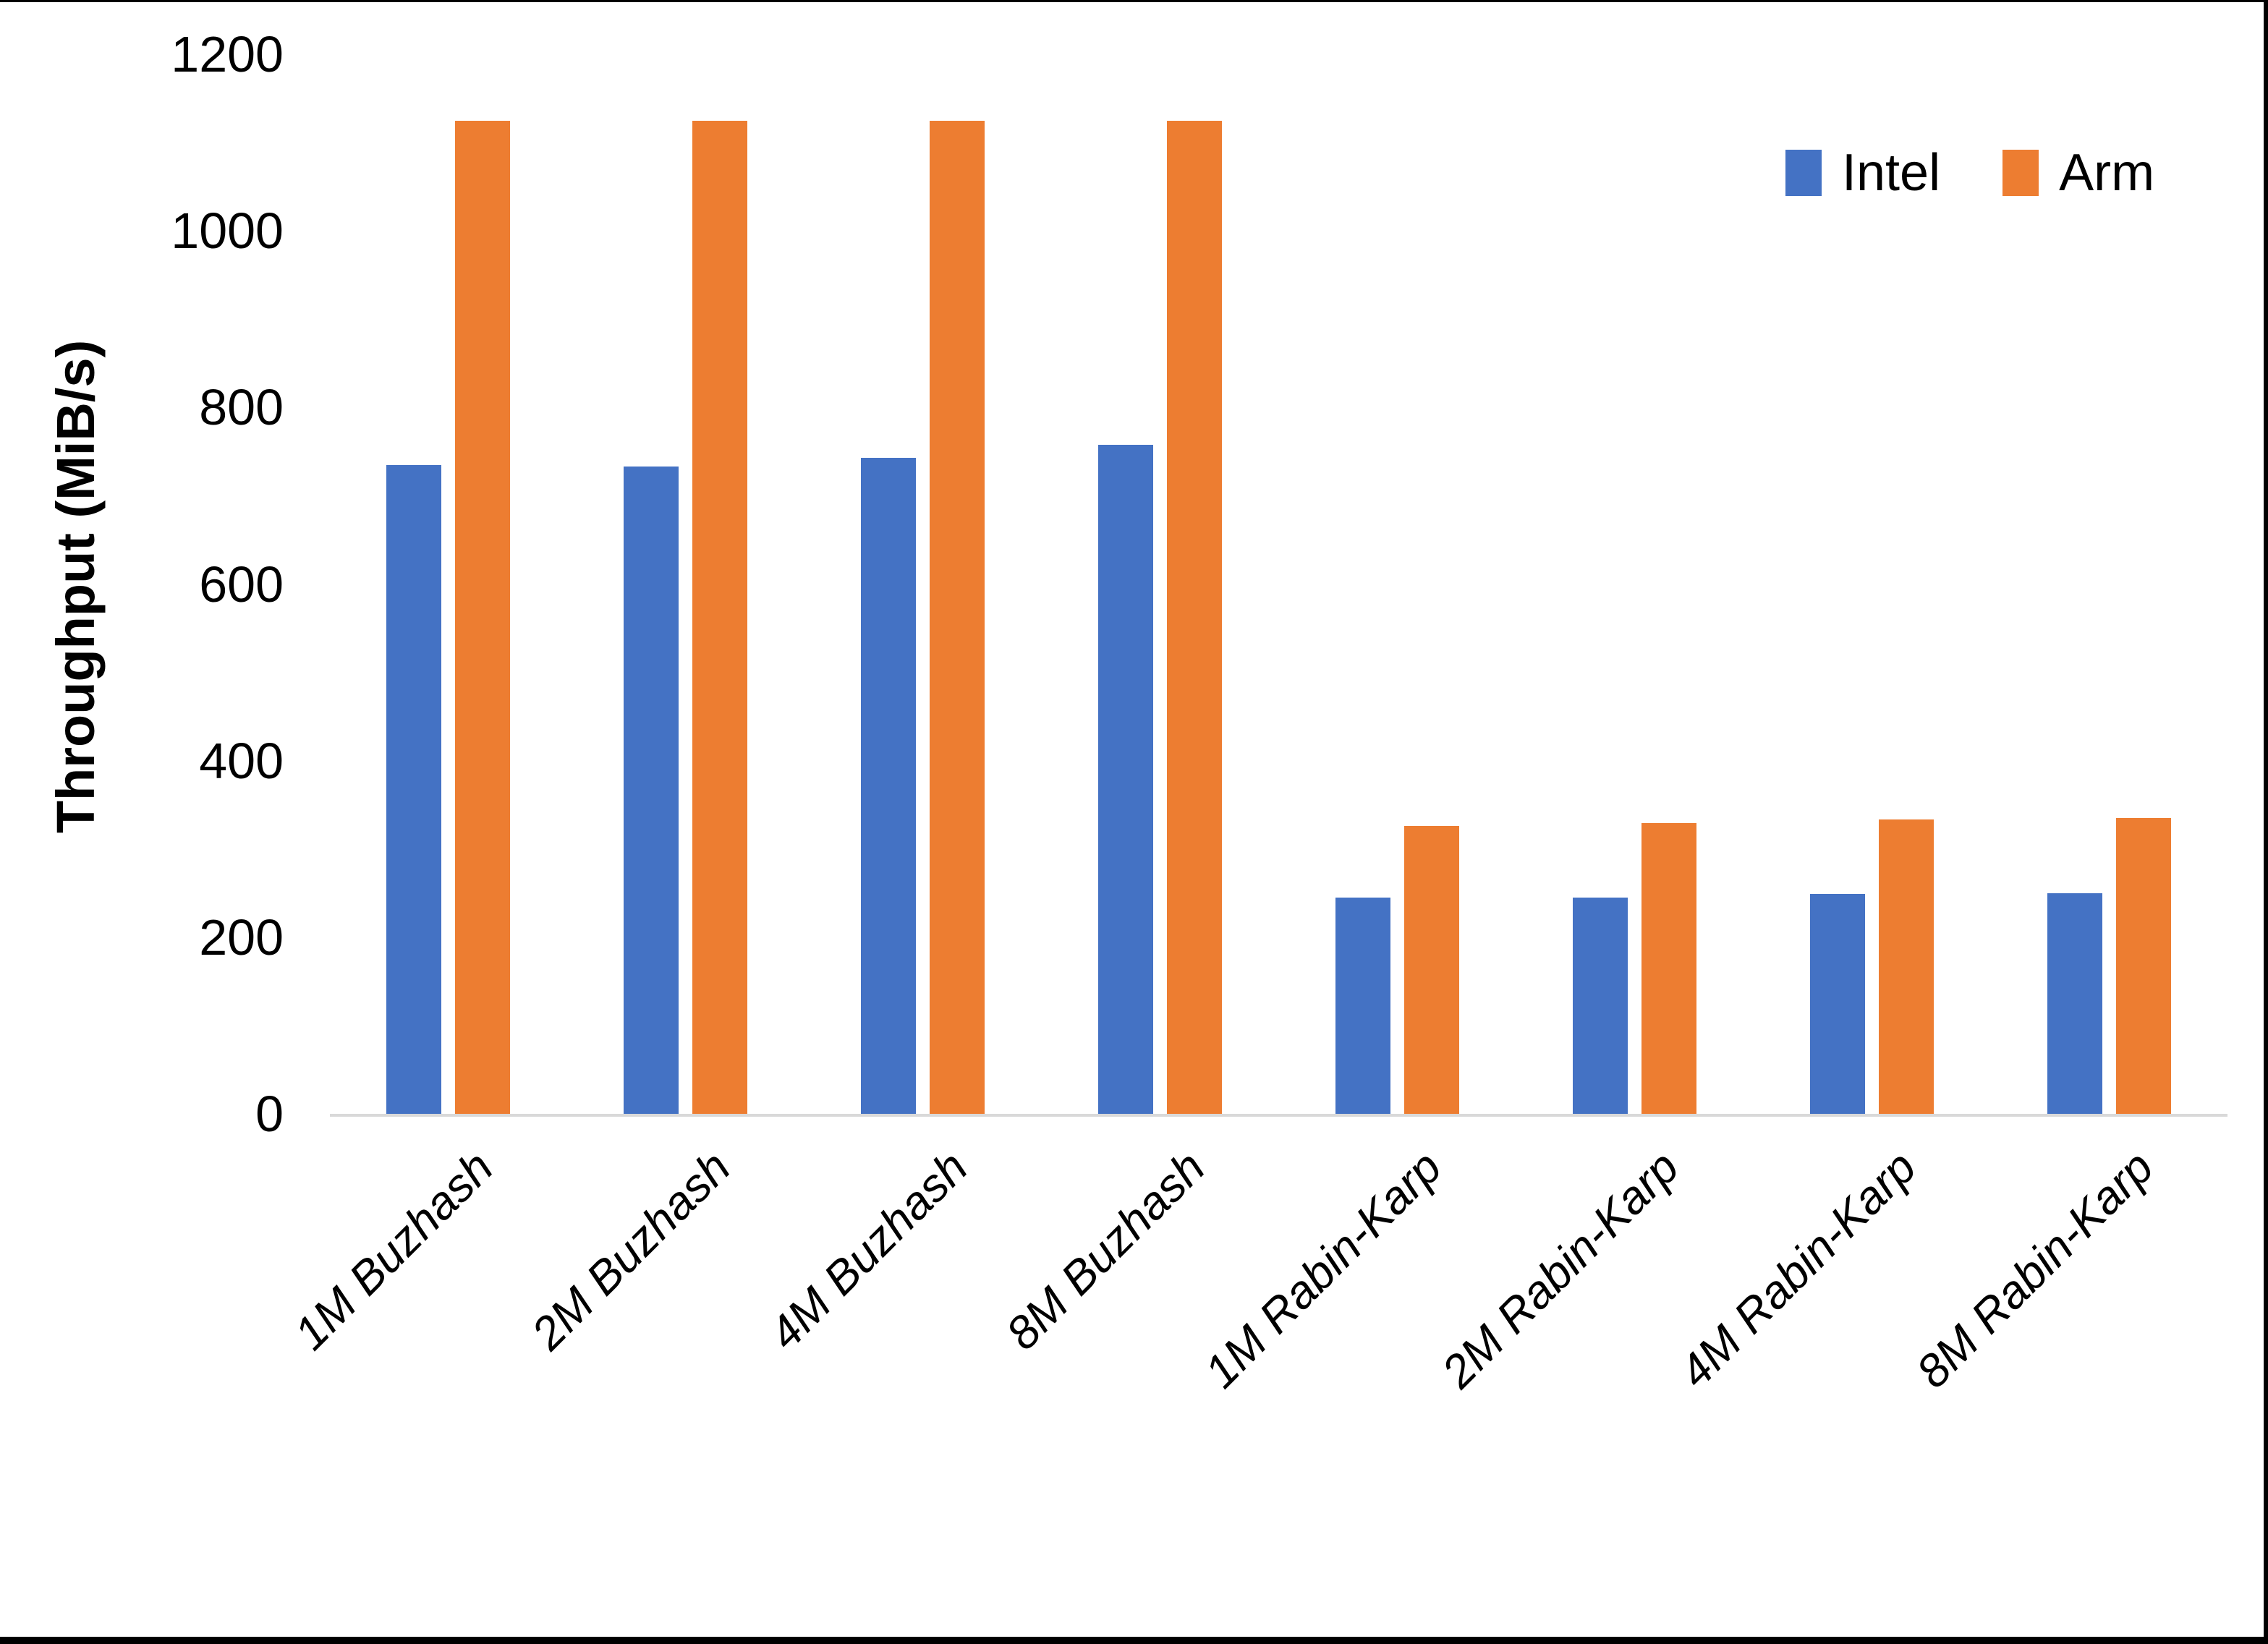  I want to click on legend-item-arm: Arm, so click(2078, 173).